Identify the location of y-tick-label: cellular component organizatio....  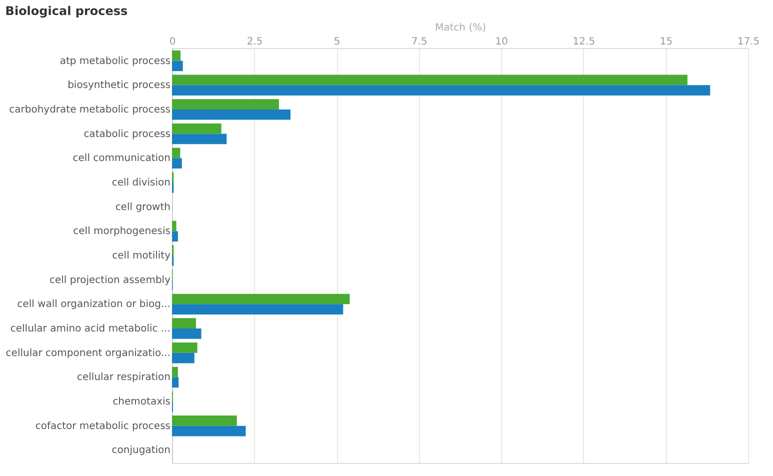
(88, 353).